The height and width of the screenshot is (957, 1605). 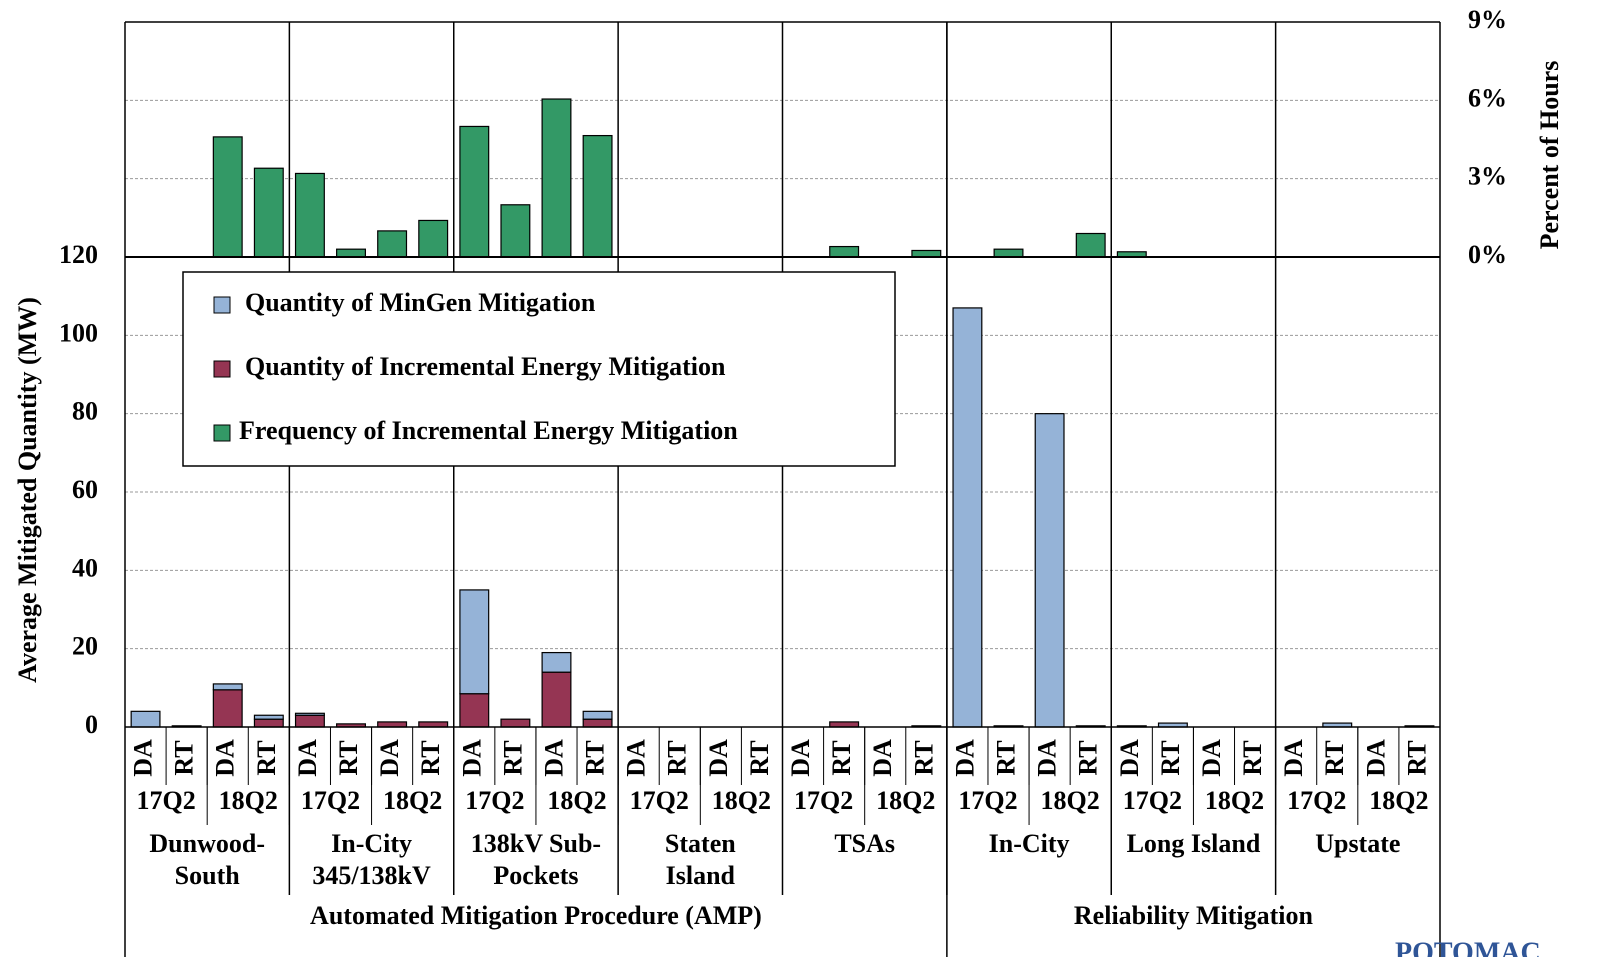 What do you see at coordinates (420, 302) in the screenshot?
I see `legend-label: Quantity of MinGen Mitigation` at bounding box center [420, 302].